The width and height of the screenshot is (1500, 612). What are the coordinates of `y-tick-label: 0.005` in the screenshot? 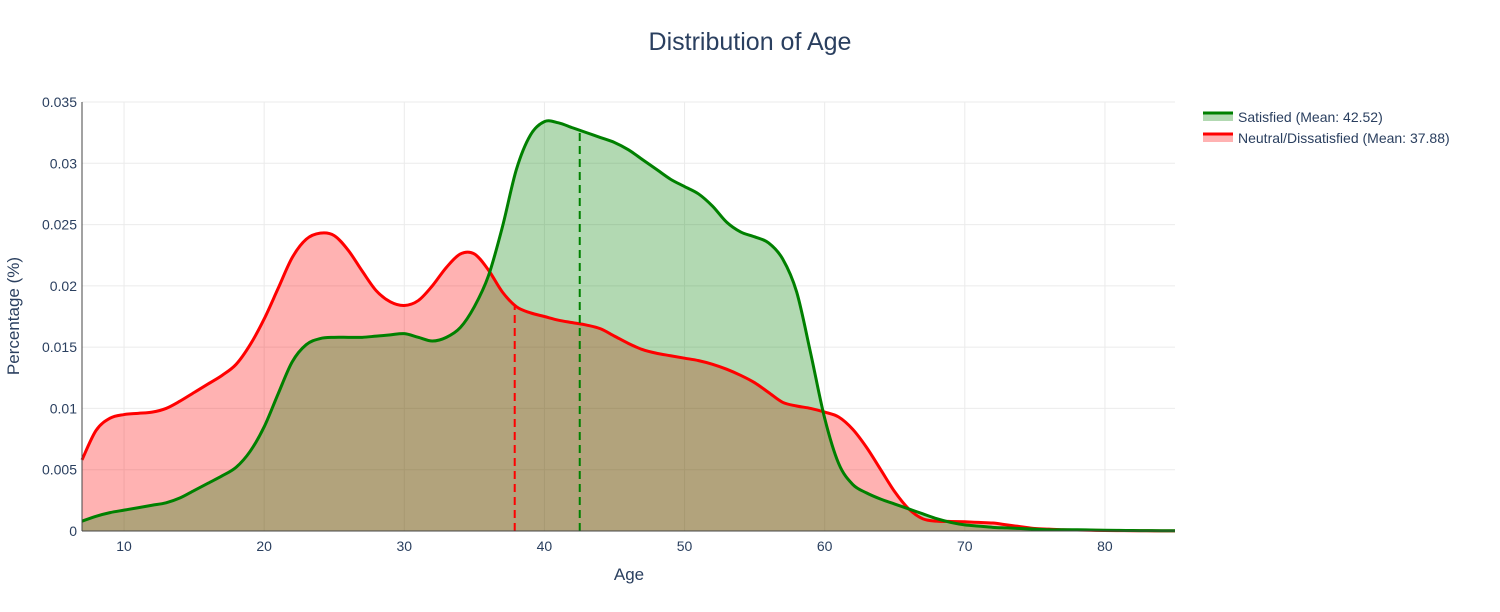 It's located at (59, 470).